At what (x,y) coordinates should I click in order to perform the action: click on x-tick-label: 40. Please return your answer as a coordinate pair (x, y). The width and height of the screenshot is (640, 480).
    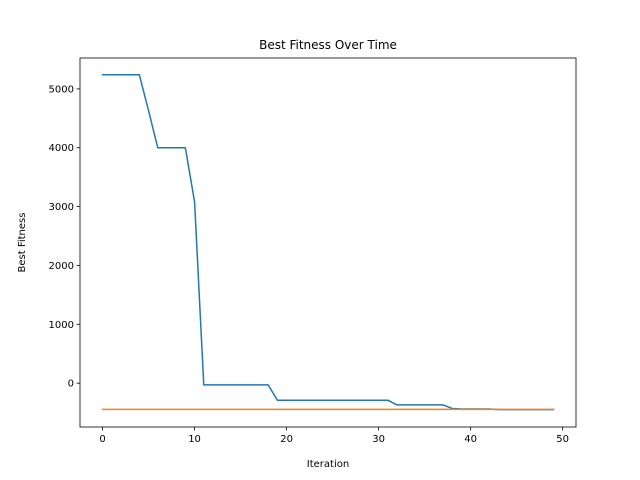
    Looking at the image, I should click on (470, 439).